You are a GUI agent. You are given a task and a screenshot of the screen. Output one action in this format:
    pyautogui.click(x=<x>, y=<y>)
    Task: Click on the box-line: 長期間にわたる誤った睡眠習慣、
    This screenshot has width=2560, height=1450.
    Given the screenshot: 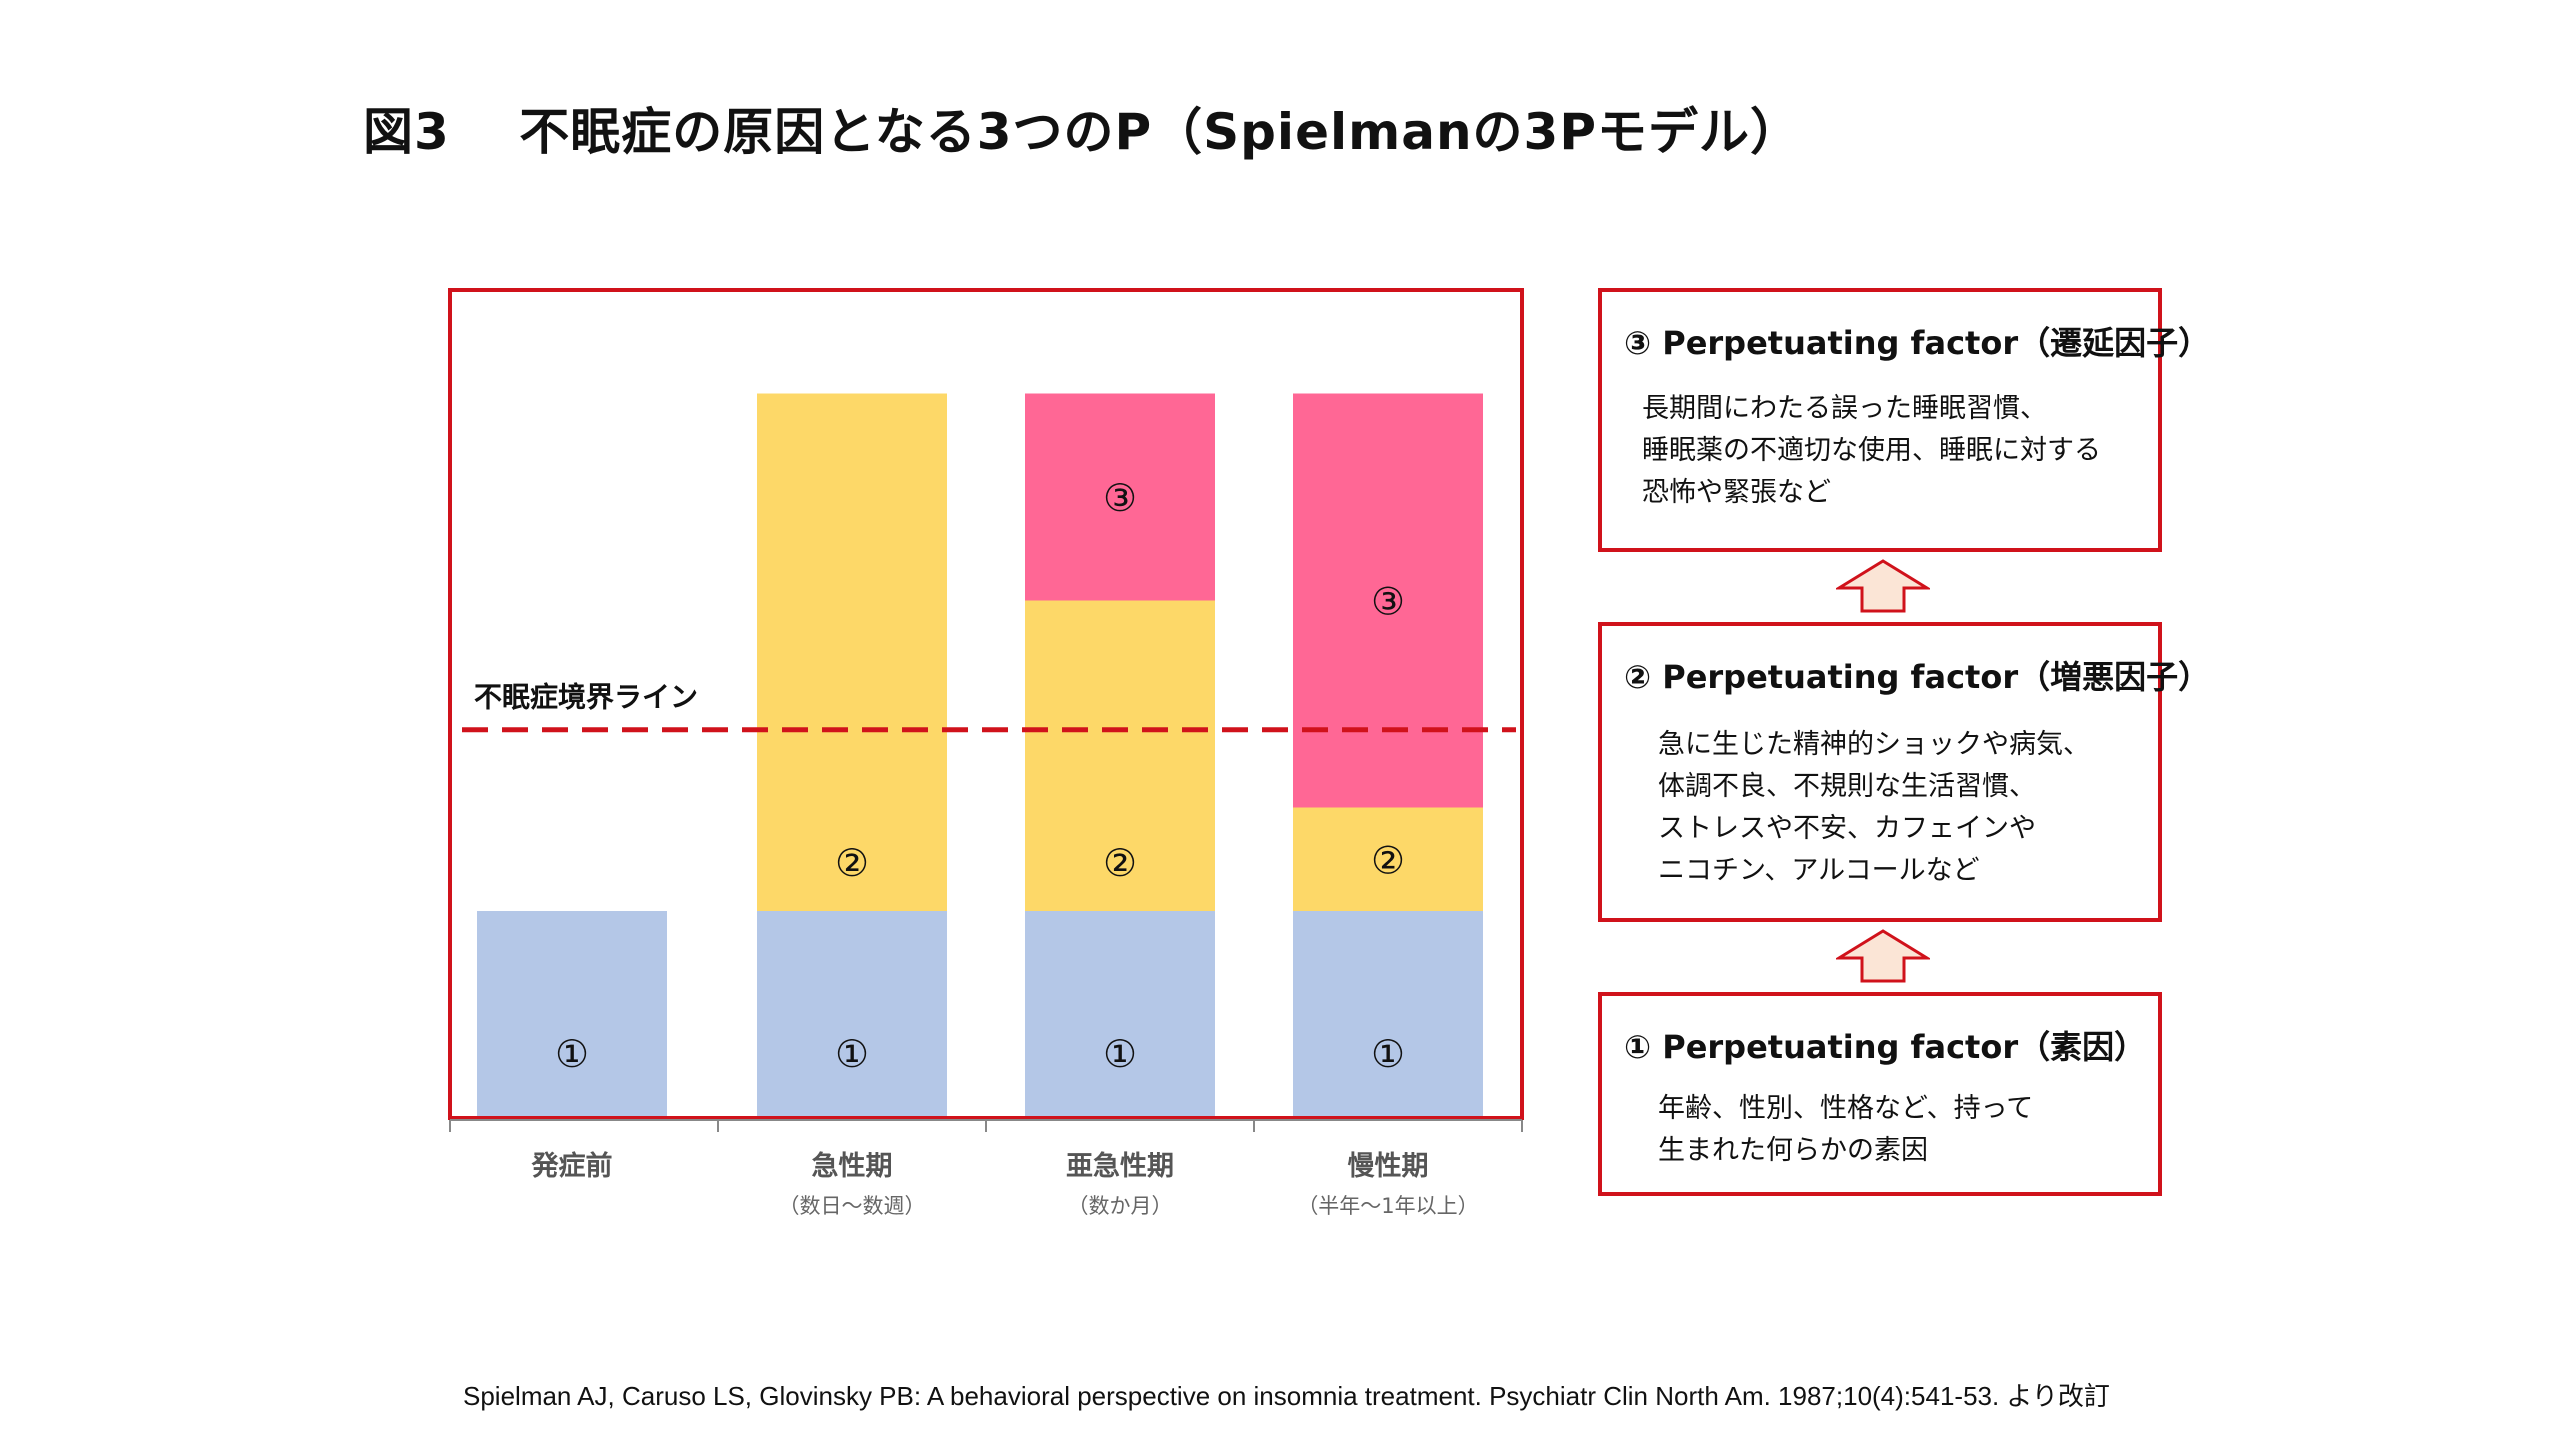 What is the action you would take?
    pyautogui.click(x=1844, y=408)
    